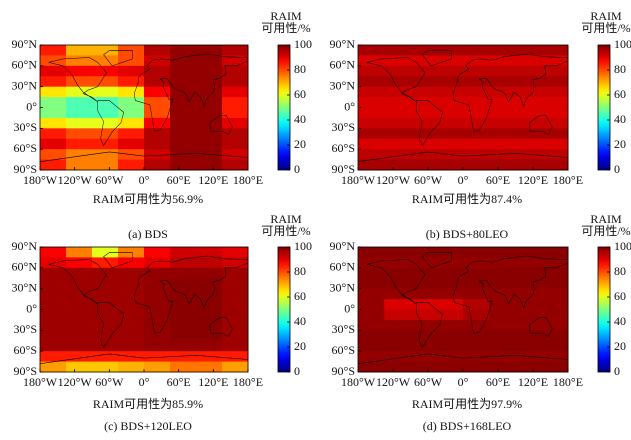 Image resolution: width=631 pixels, height=440 pixels. I want to click on y-tick-label: 60°N, so click(343, 267).